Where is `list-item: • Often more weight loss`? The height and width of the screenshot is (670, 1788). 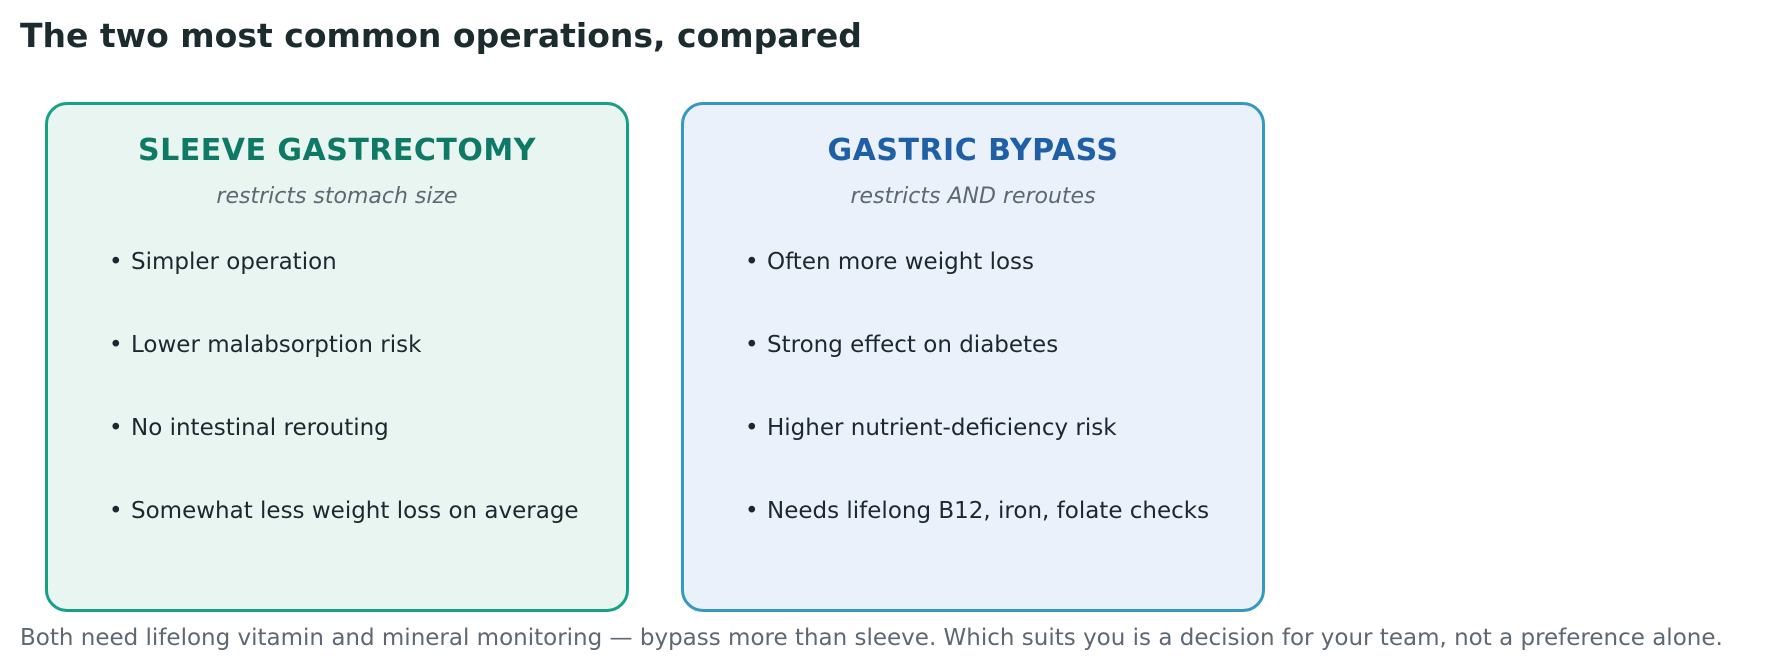 list-item: • Often more weight loss is located at coordinates (977, 286).